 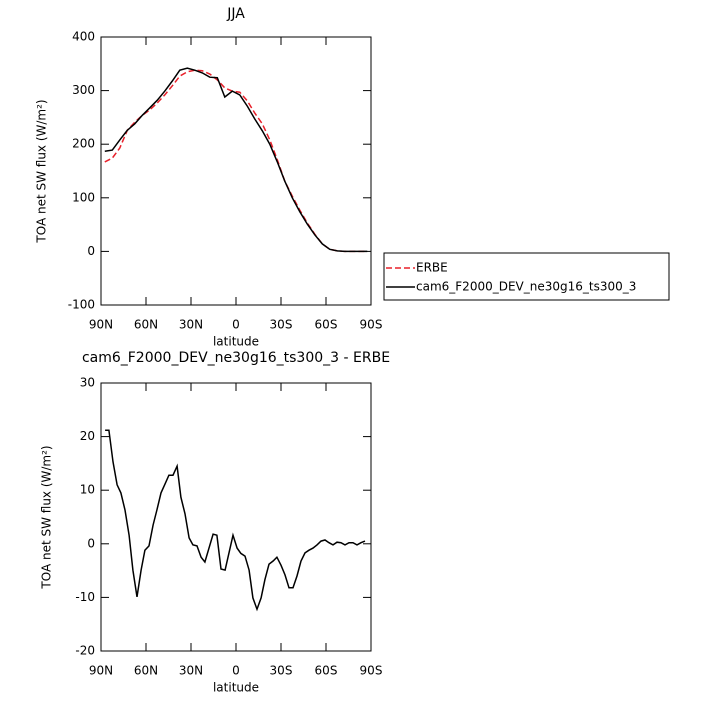 I want to click on y-tick-label: 30, so click(x=87, y=383).